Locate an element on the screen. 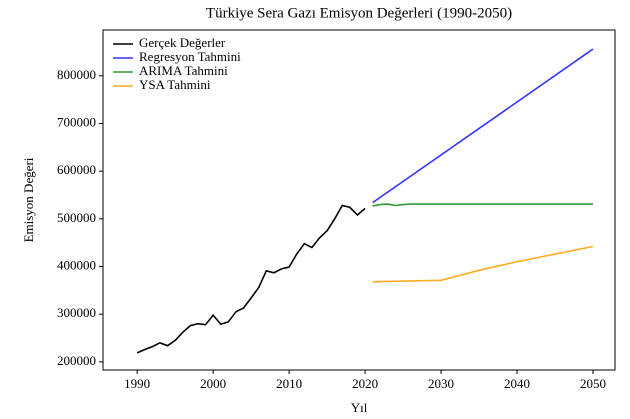 This screenshot has height=419, width=630. y-tick-label: 300000 is located at coordinates (76, 312).